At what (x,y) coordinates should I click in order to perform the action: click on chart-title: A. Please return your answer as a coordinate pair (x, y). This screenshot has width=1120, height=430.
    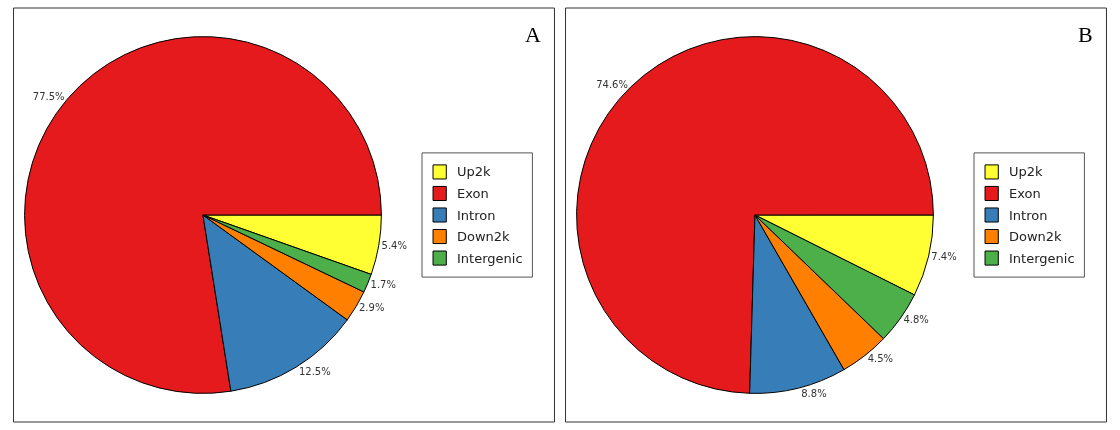
    Looking at the image, I should click on (533, 34).